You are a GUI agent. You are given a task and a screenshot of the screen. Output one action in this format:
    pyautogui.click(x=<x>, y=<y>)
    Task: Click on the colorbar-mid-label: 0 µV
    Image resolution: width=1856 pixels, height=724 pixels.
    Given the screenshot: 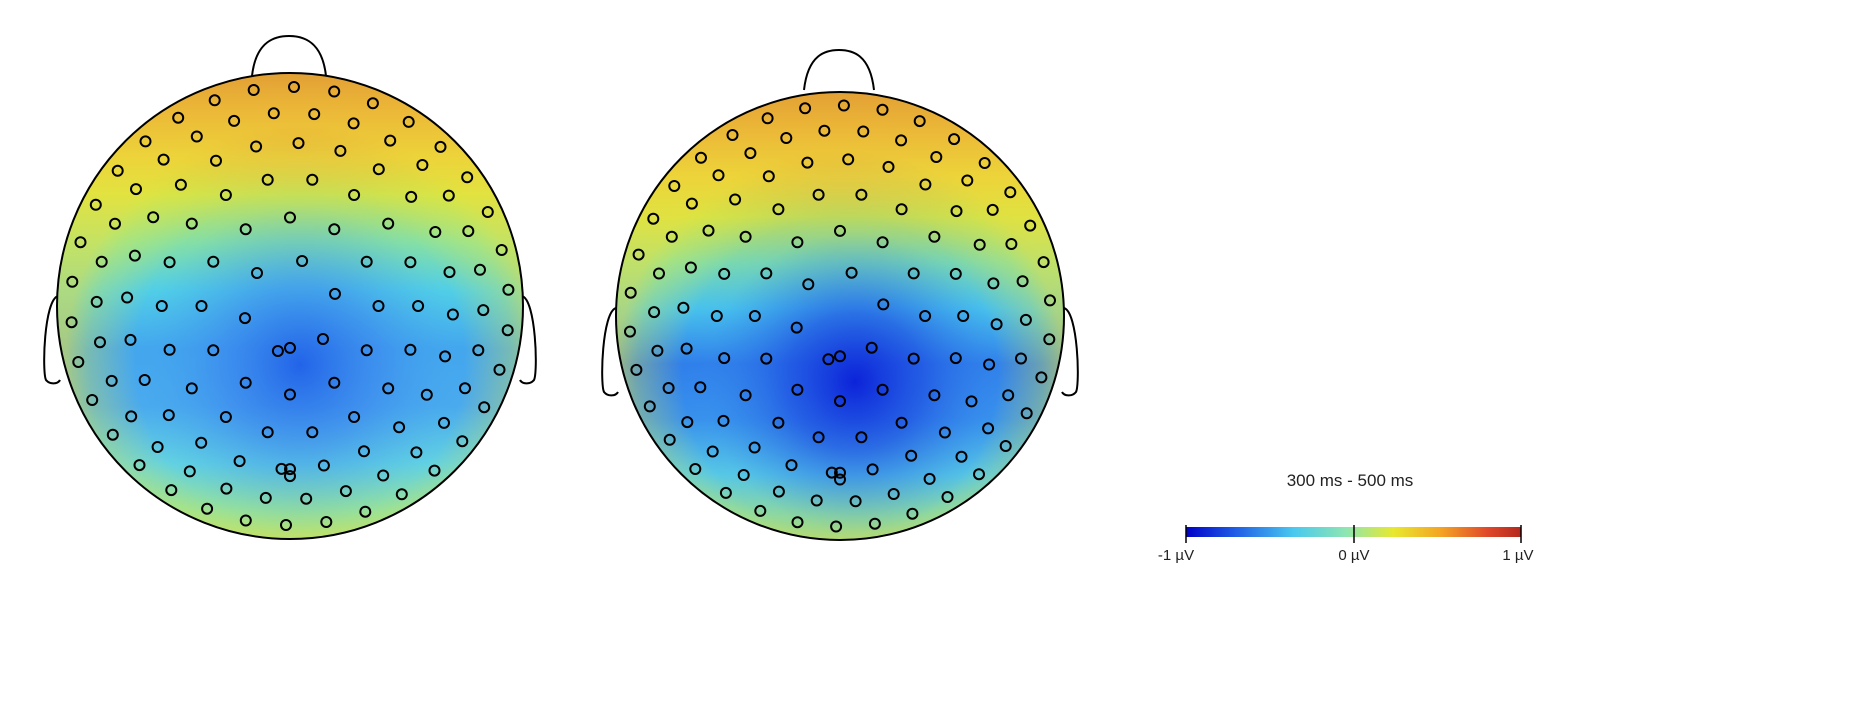 What is the action you would take?
    pyautogui.click(x=1353, y=555)
    